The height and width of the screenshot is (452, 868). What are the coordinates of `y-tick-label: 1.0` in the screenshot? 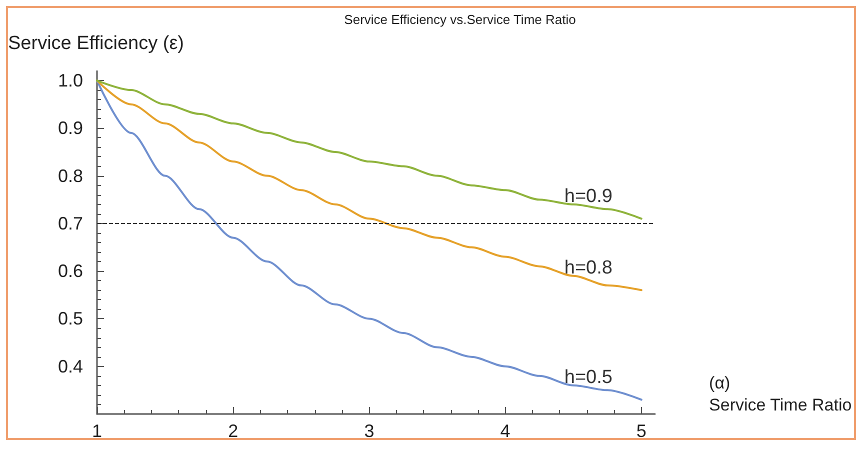 It's located at (70, 80).